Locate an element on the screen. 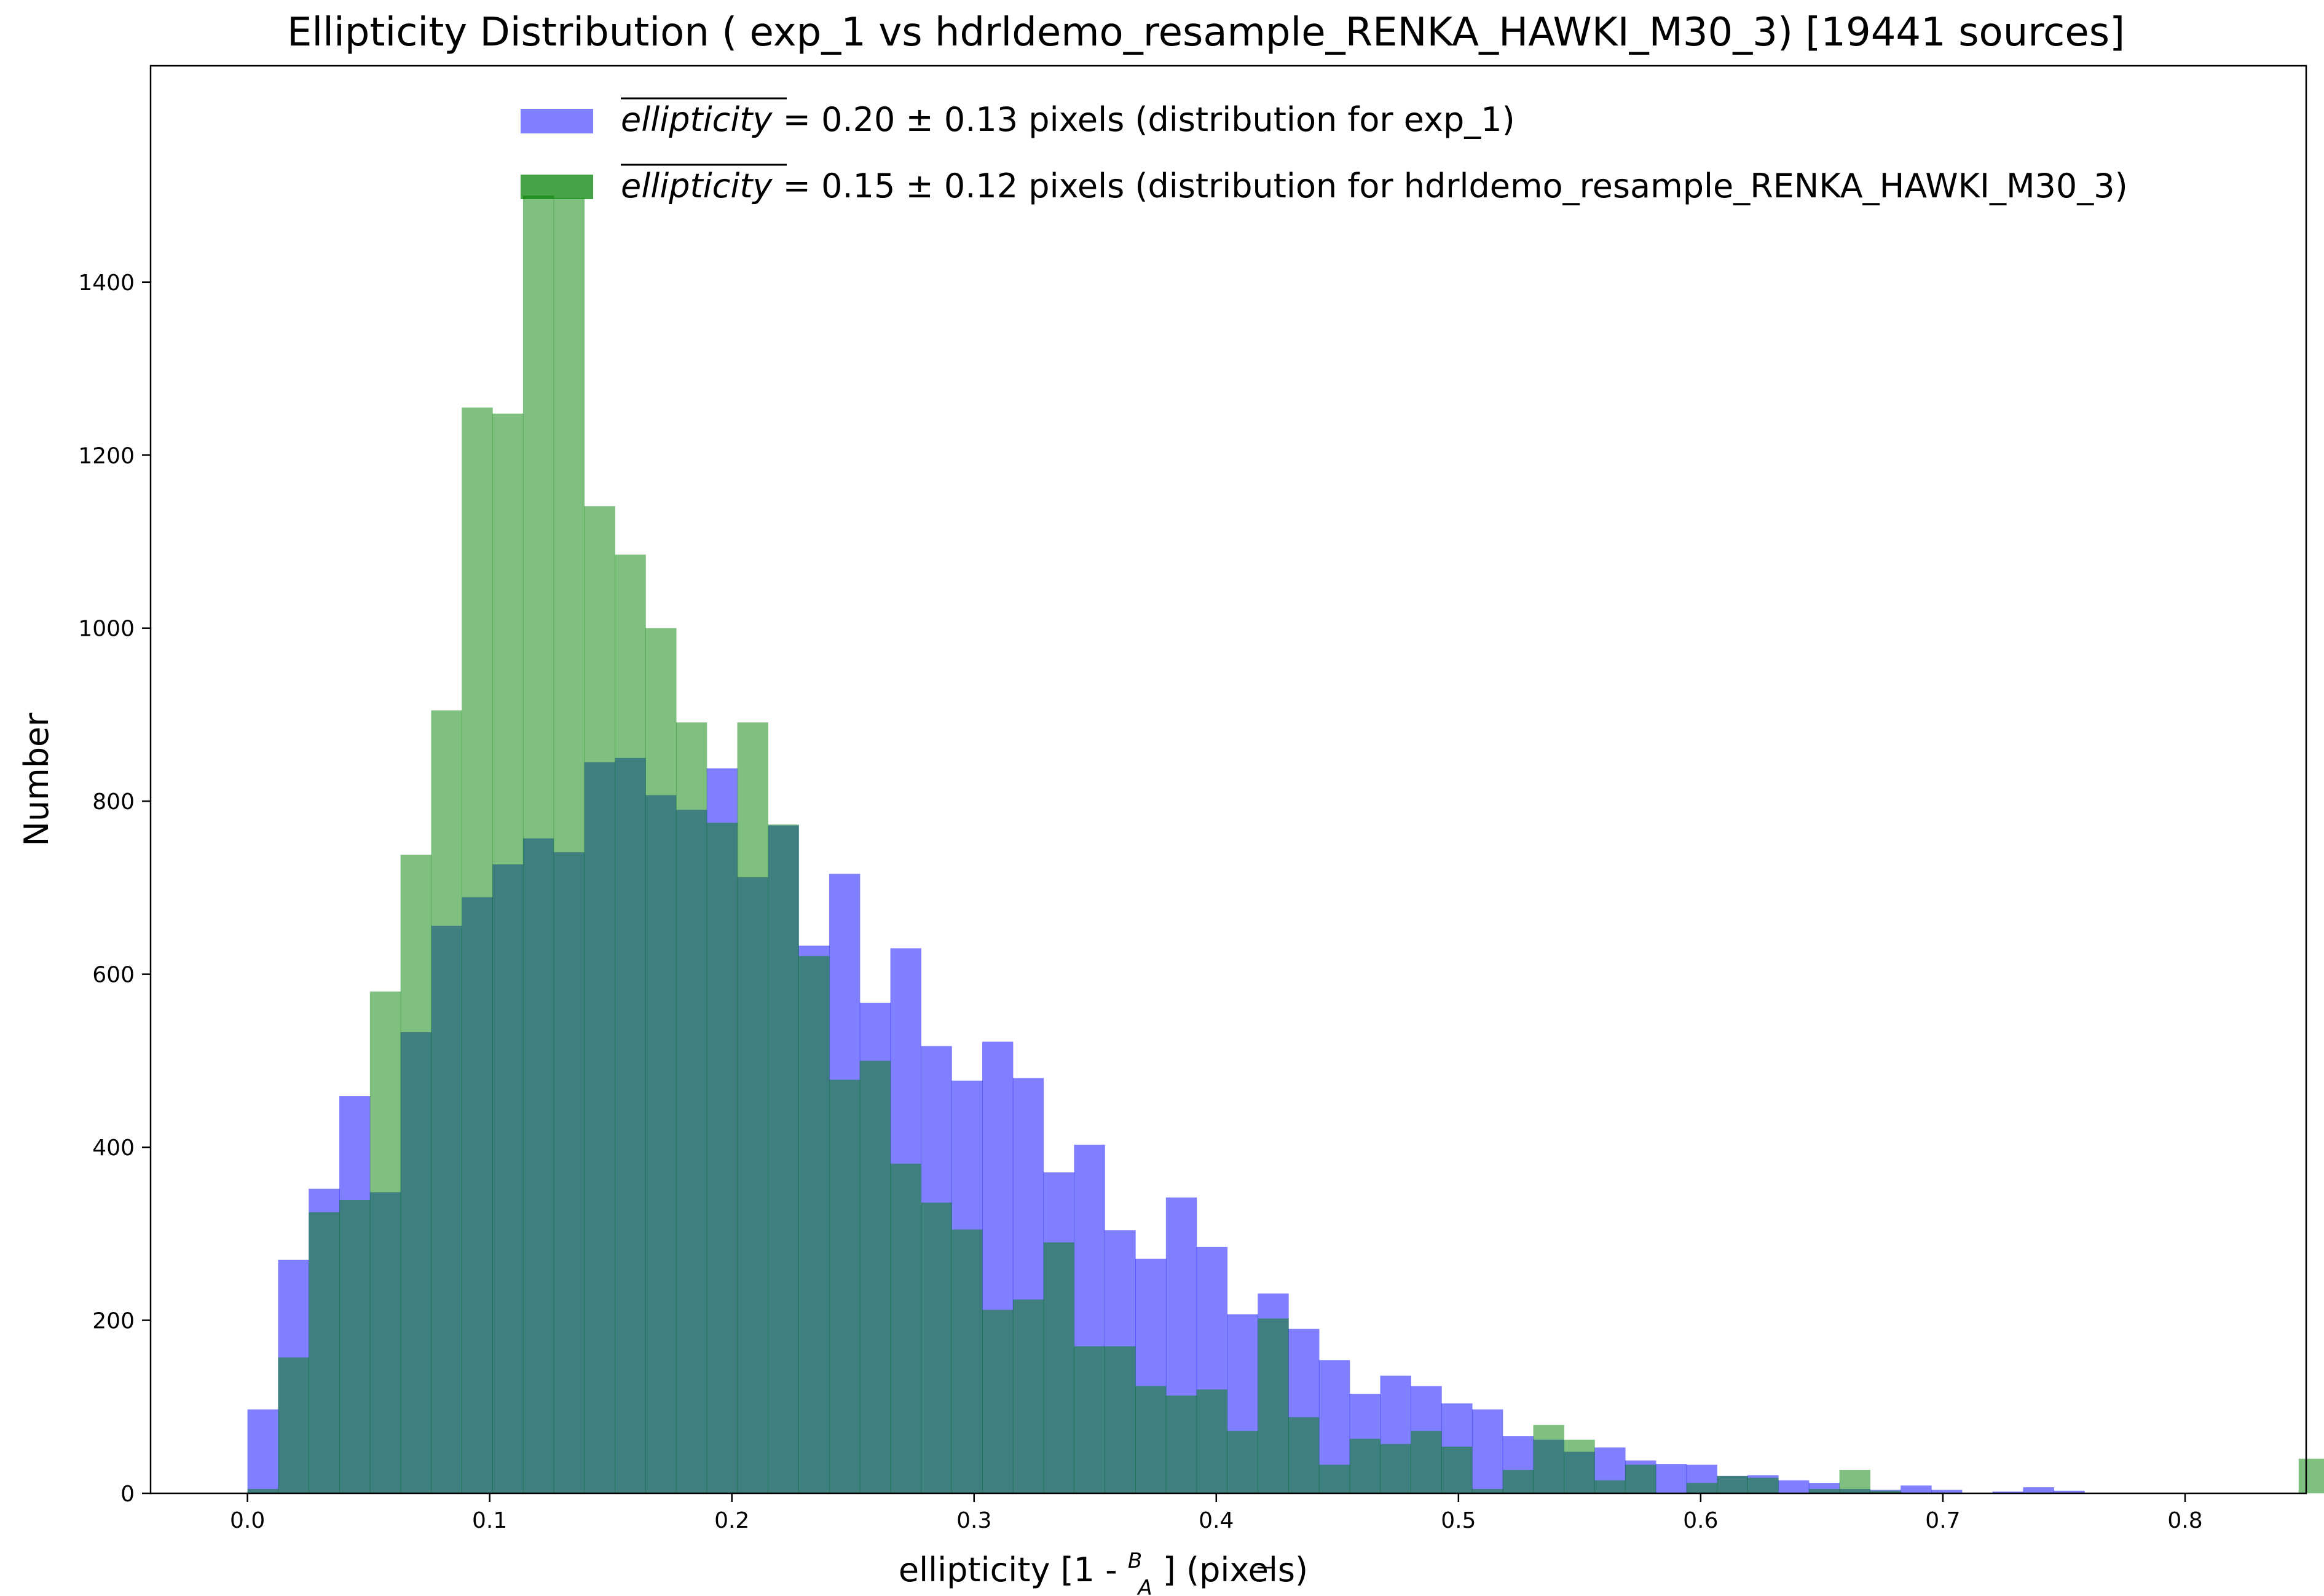 The image size is (2324, 1596). y-axis-ticks: 0 200 400 600 800 1000 1200 1400 is located at coordinates (114, 889).